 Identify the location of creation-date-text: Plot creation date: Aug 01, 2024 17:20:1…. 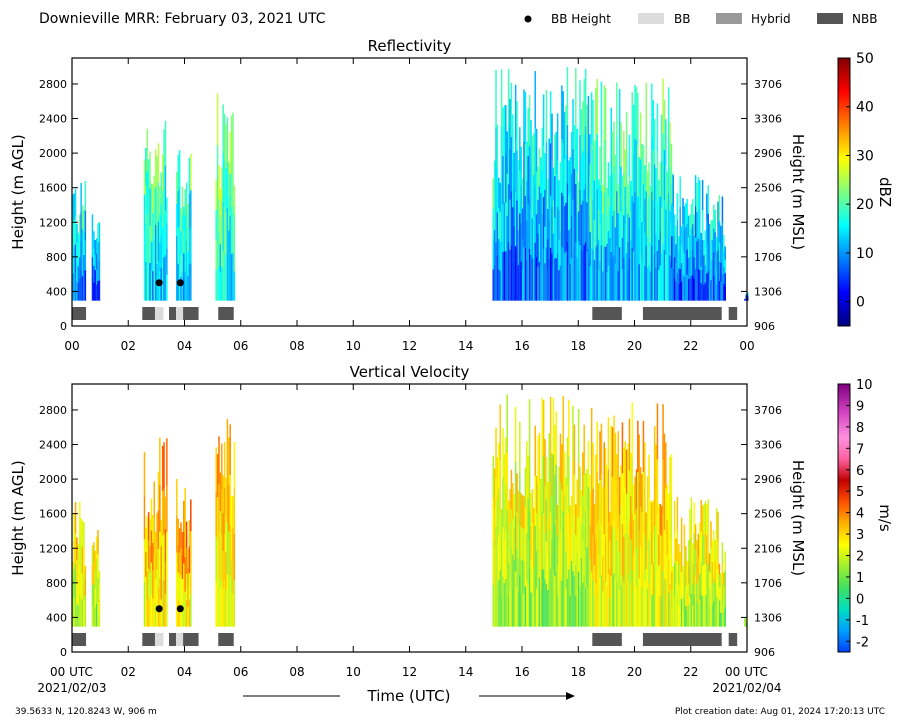
(780, 712).